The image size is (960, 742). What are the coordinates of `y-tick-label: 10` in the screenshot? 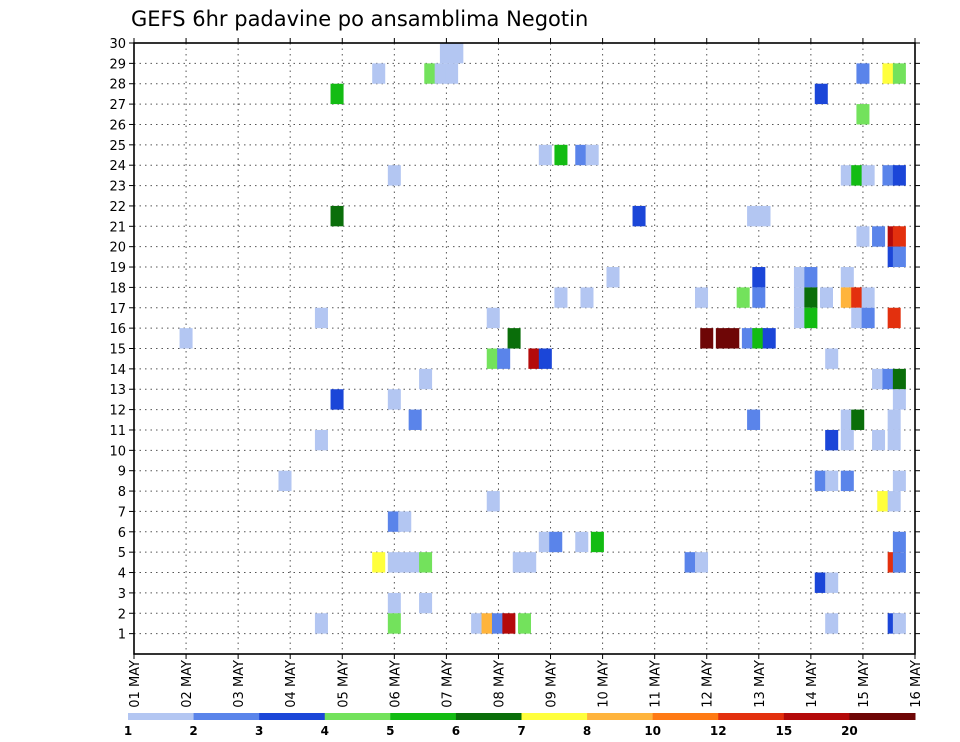 It's located at (117, 451).